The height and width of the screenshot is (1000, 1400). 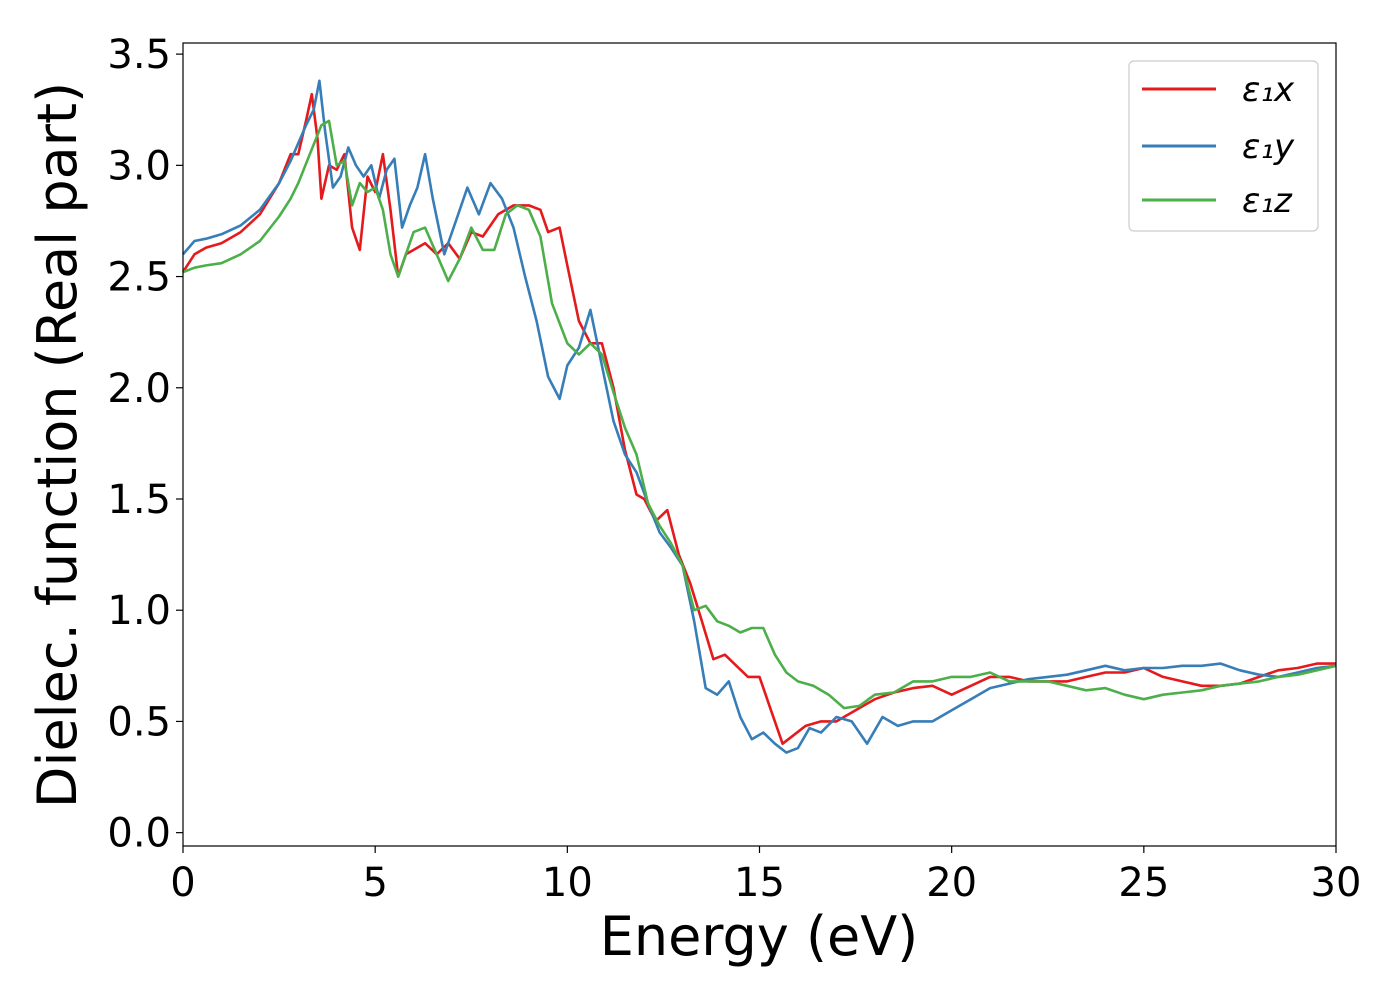 What do you see at coordinates (139, 278) in the screenshot?
I see `y-tick-label: 2.5` at bounding box center [139, 278].